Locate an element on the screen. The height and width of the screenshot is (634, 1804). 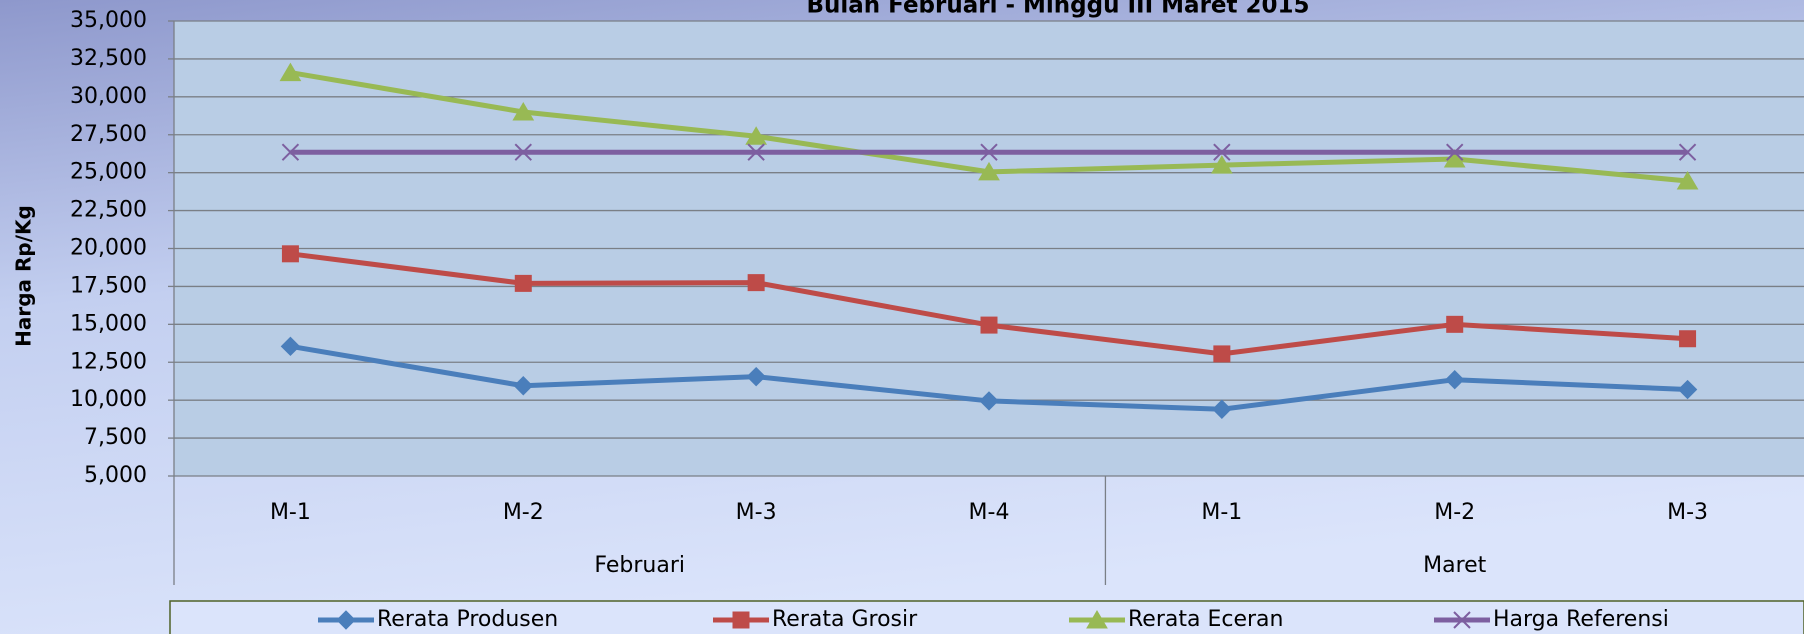
legend-label: Rerata Grosir is located at coordinates (845, 619).